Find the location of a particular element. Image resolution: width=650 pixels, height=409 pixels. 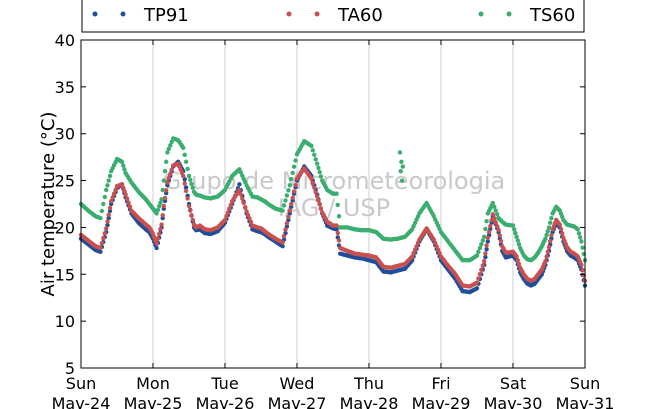

legend-label: TS60 is located at coordinates (552, 15).